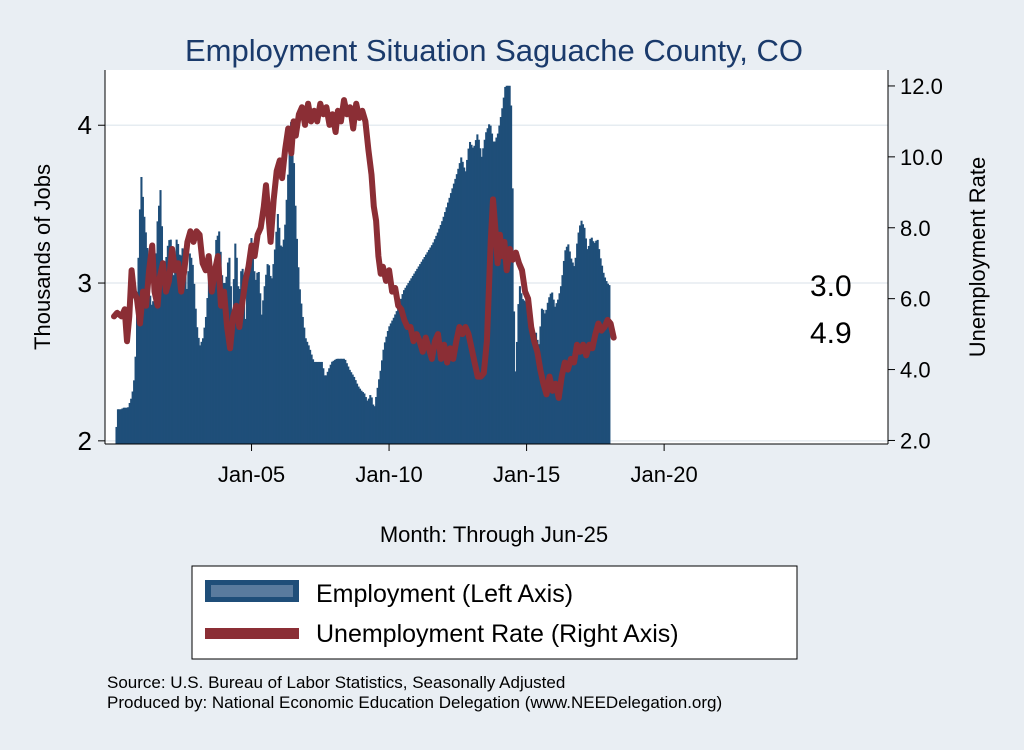 This screenshot has width=1024, height=750. I want to click on x-tick-label: Jan-15, so click(526, 474).